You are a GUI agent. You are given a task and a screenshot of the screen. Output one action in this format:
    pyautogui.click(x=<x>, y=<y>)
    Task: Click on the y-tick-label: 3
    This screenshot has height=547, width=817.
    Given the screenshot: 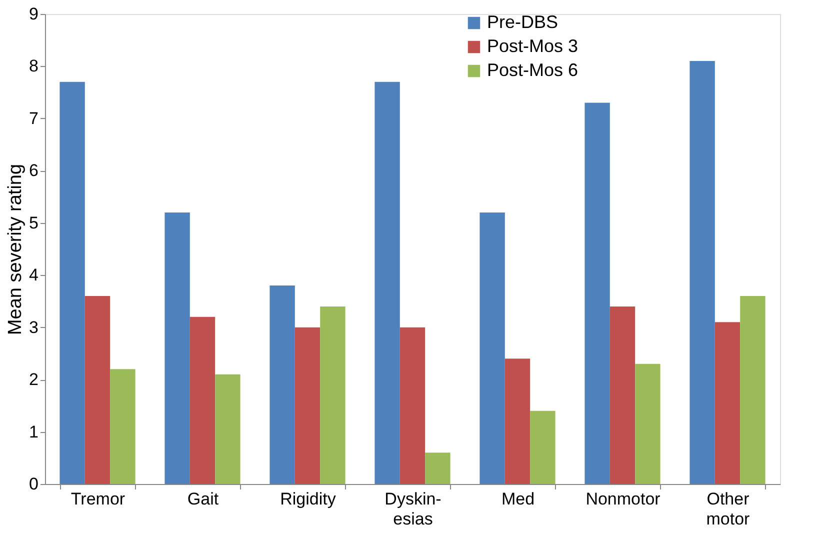 What is the action you would take?
    pyautogui.click(x=33, y=327)
    